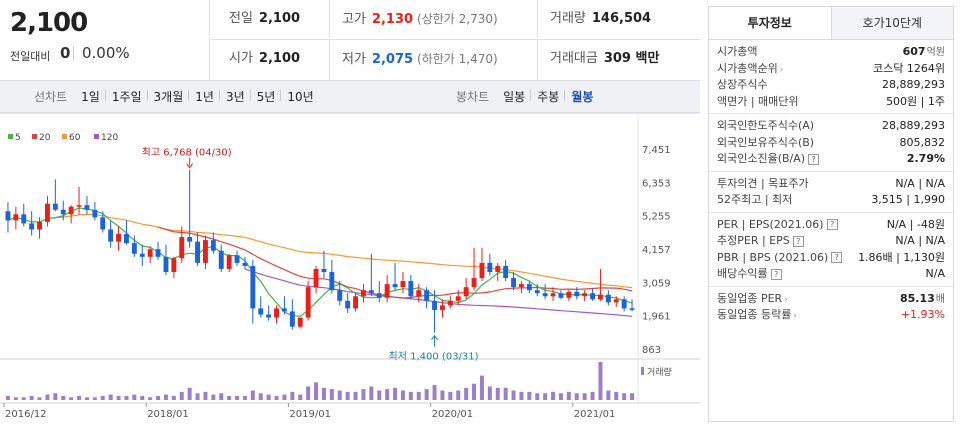  What do you see at coordinates (350, 96) in the screenshot?
I see `chart-toolbar: 선차트 1일 1주일 3개월 1년 3년 5년 10년 봉차트 일봉 주봉 월봉` at bounding box center [350, 96].